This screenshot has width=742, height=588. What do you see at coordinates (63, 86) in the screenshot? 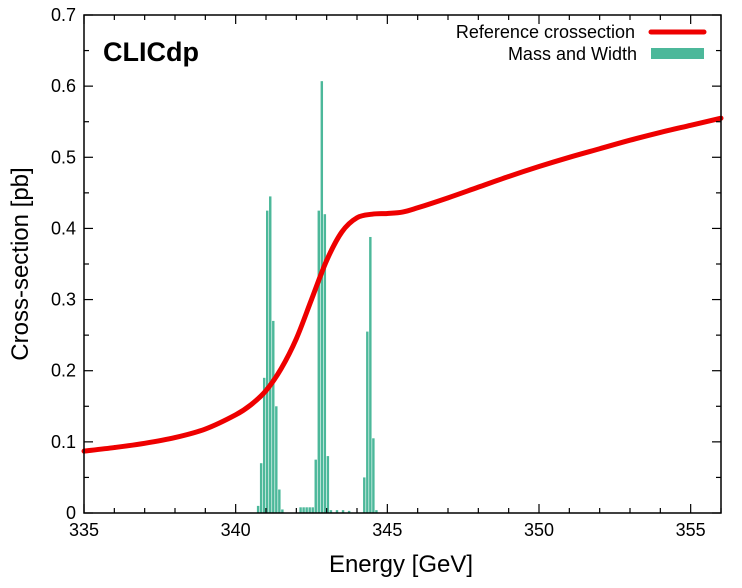
I see `y-tick-label: 0.6` at bounding box center [63, 86].